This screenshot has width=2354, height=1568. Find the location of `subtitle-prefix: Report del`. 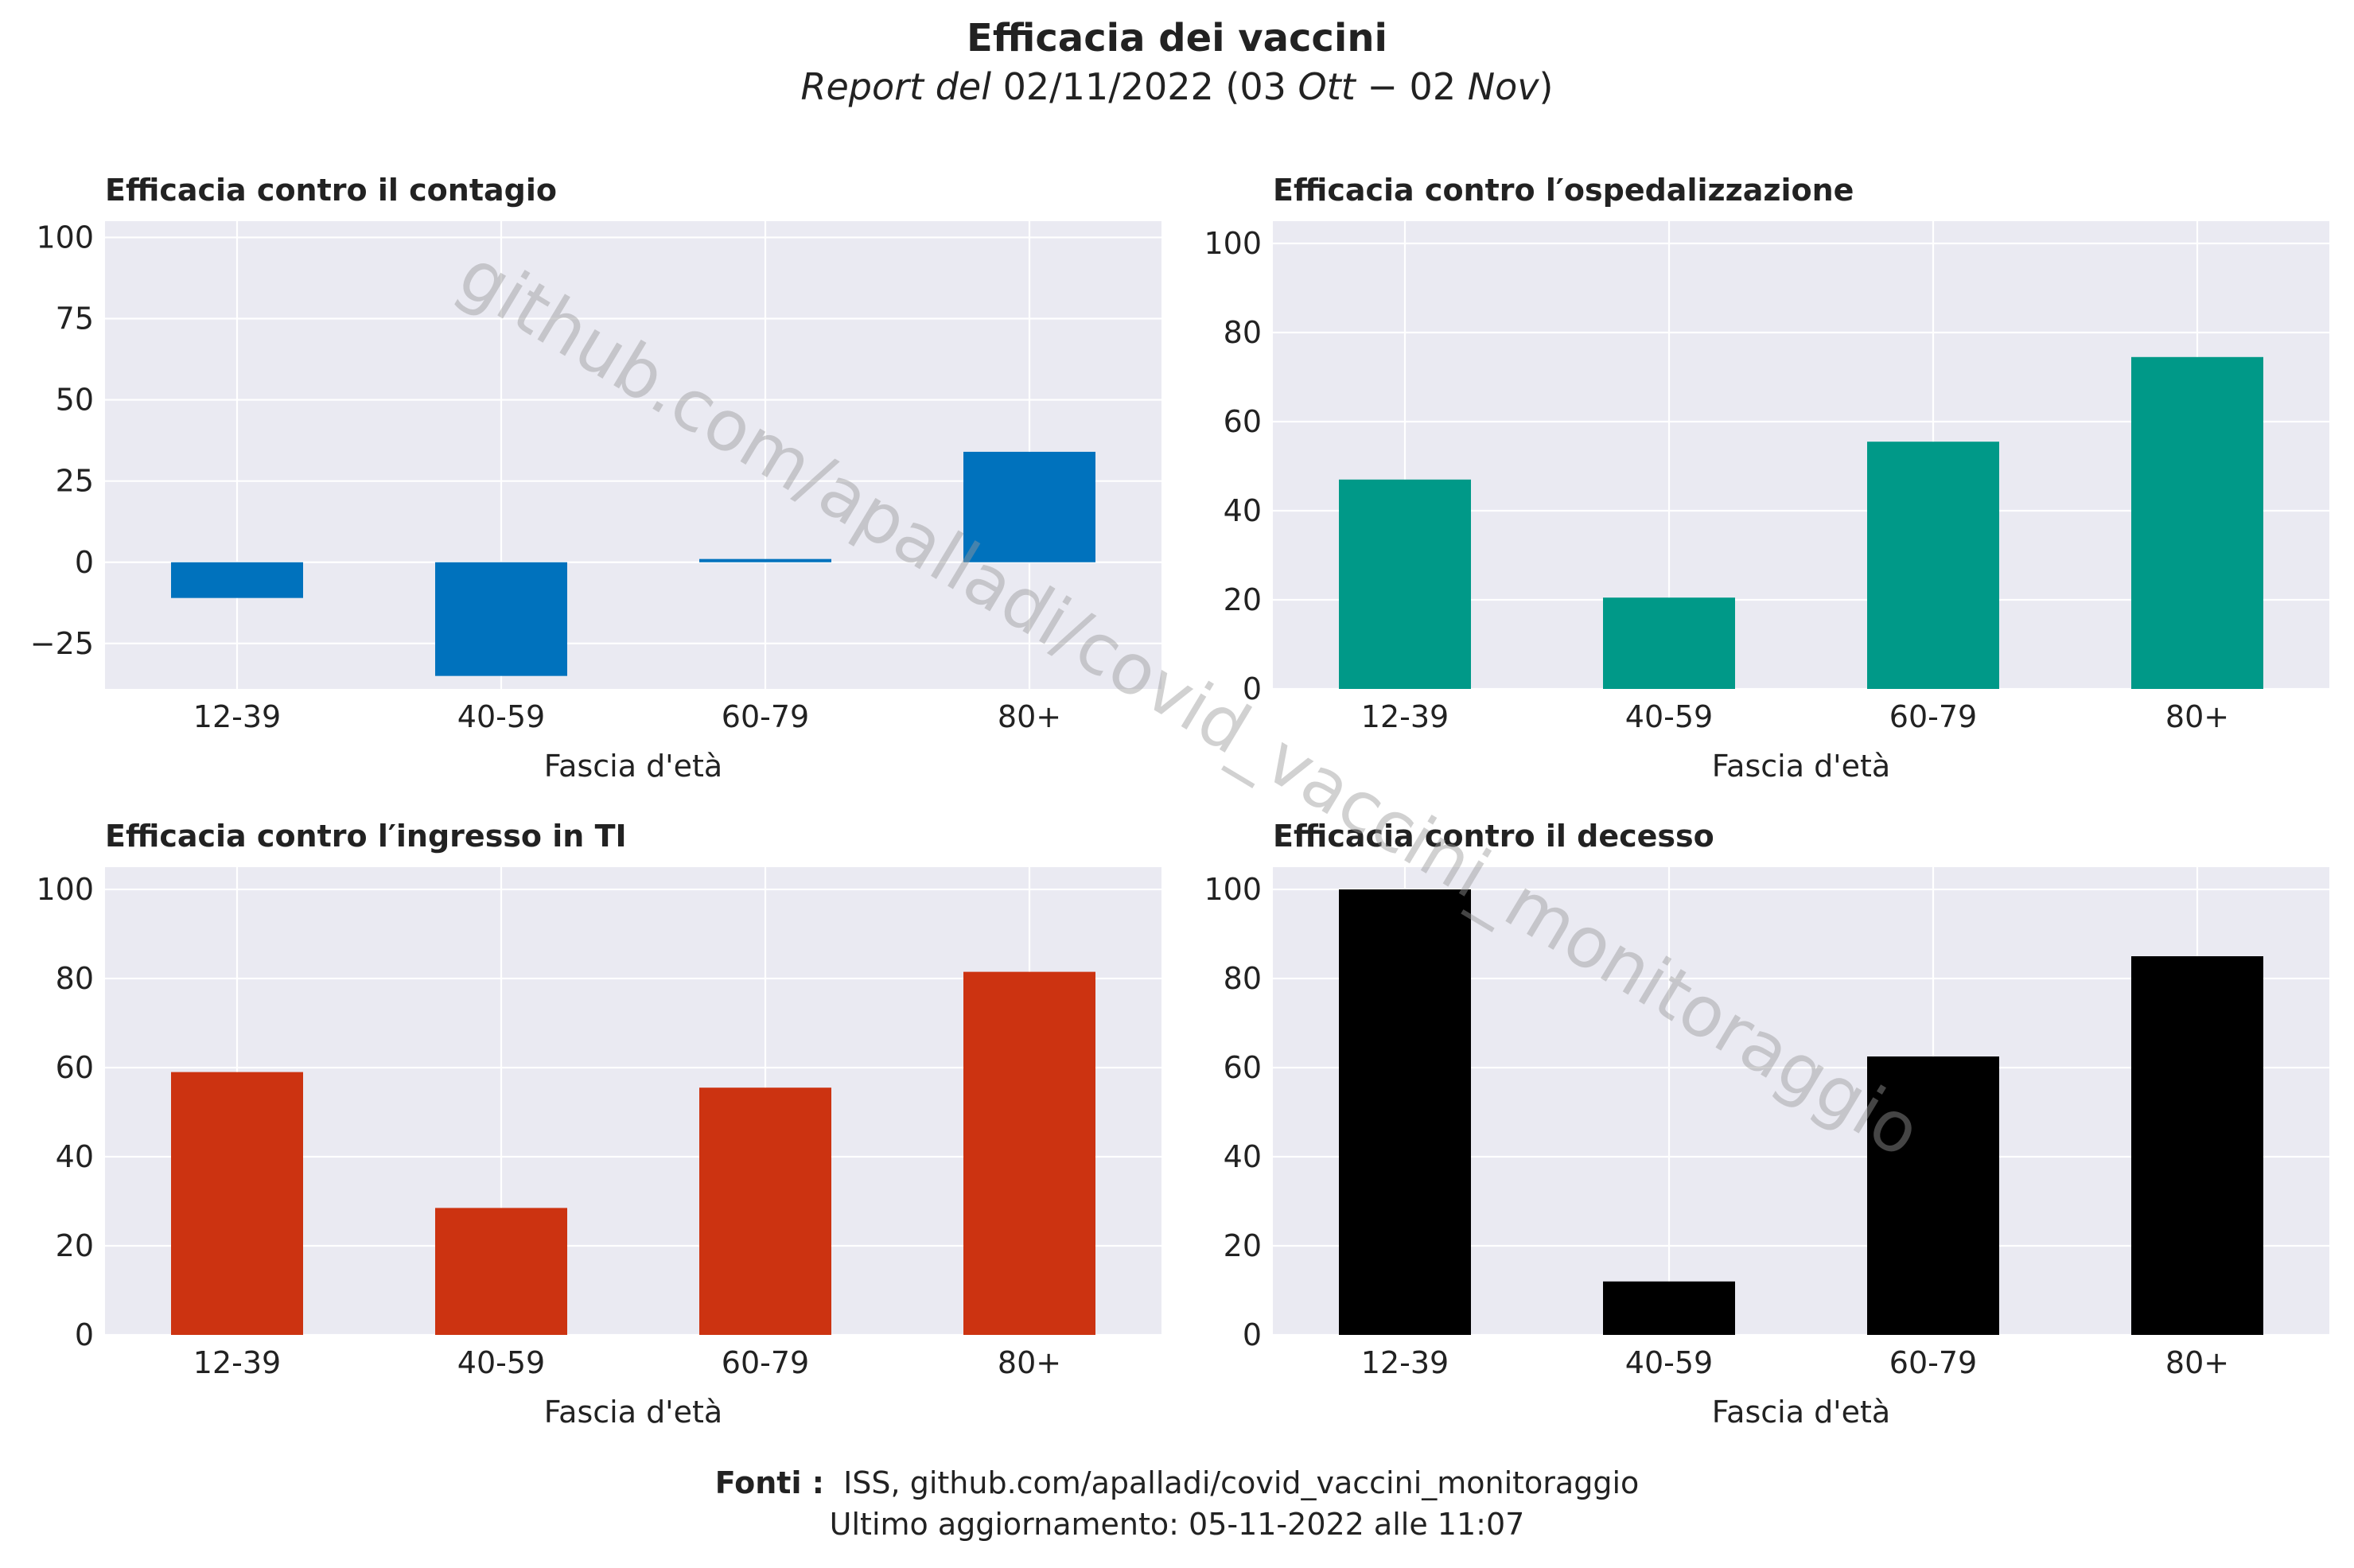

subtitle-prefix: Report del is located at coordinates (895, 86).